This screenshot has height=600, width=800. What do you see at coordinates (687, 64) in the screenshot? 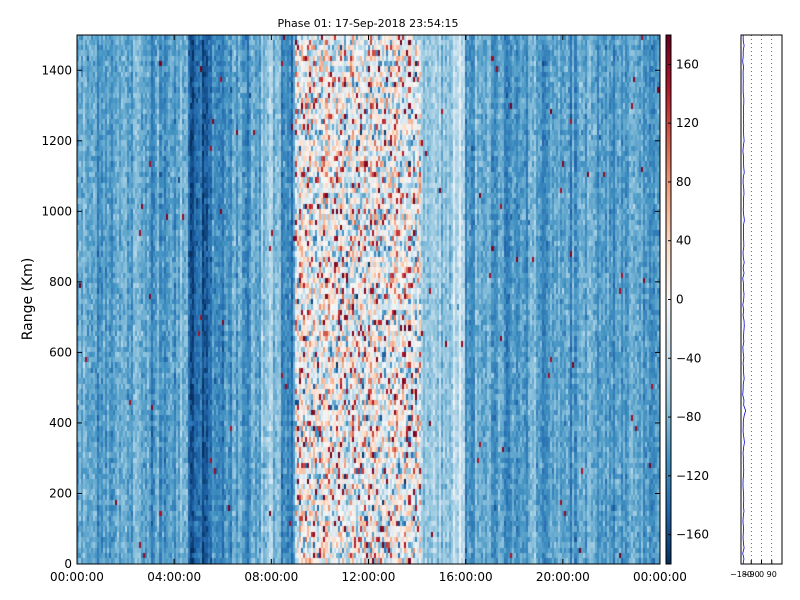
I see `colorbar-tick-label: 160` at bounding box center [687, 64].